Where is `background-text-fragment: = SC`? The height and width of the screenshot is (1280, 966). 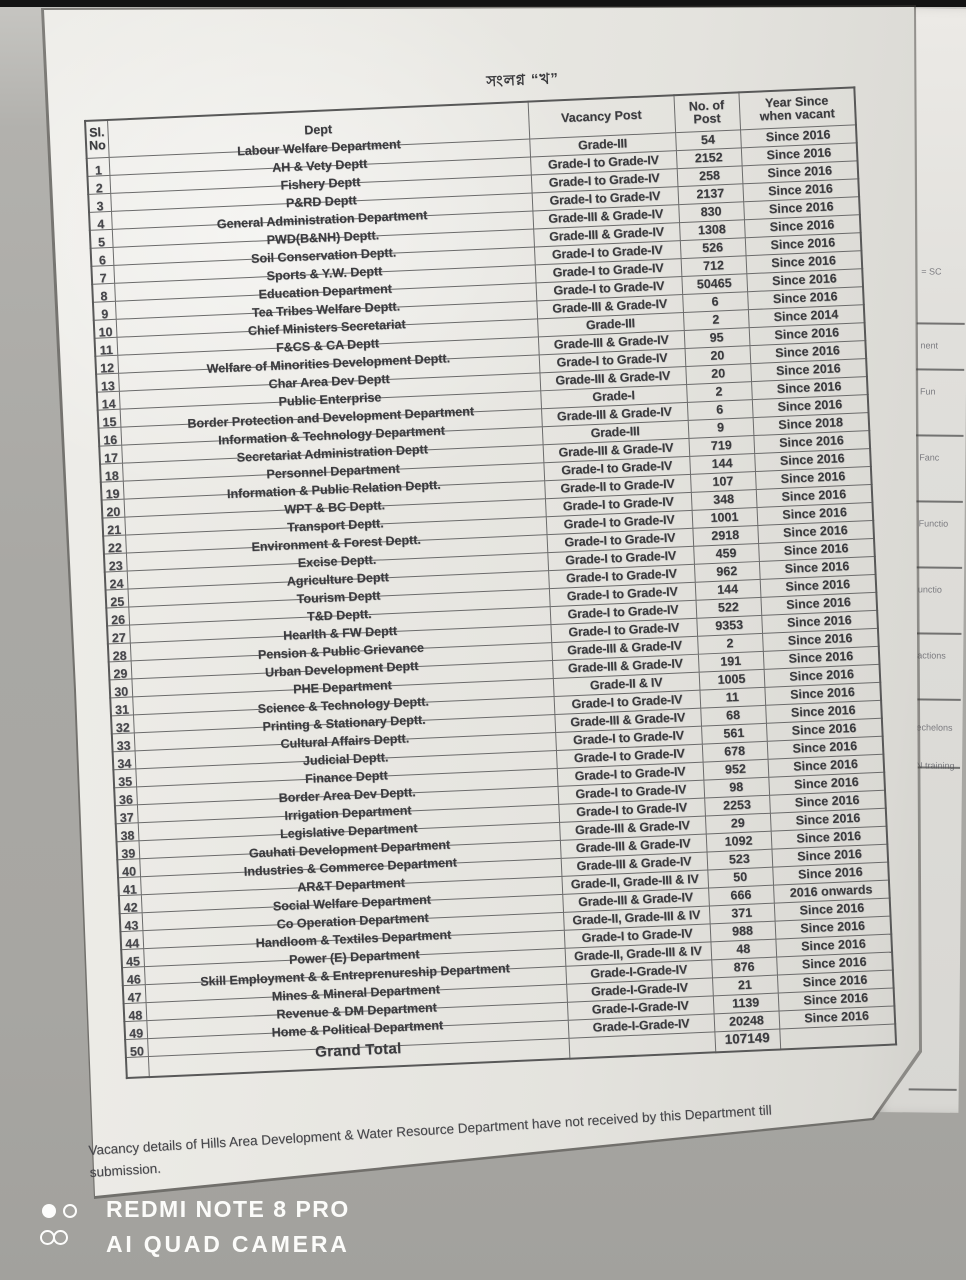 background-text-fragment: = SC is located at coordinates (931, 271).